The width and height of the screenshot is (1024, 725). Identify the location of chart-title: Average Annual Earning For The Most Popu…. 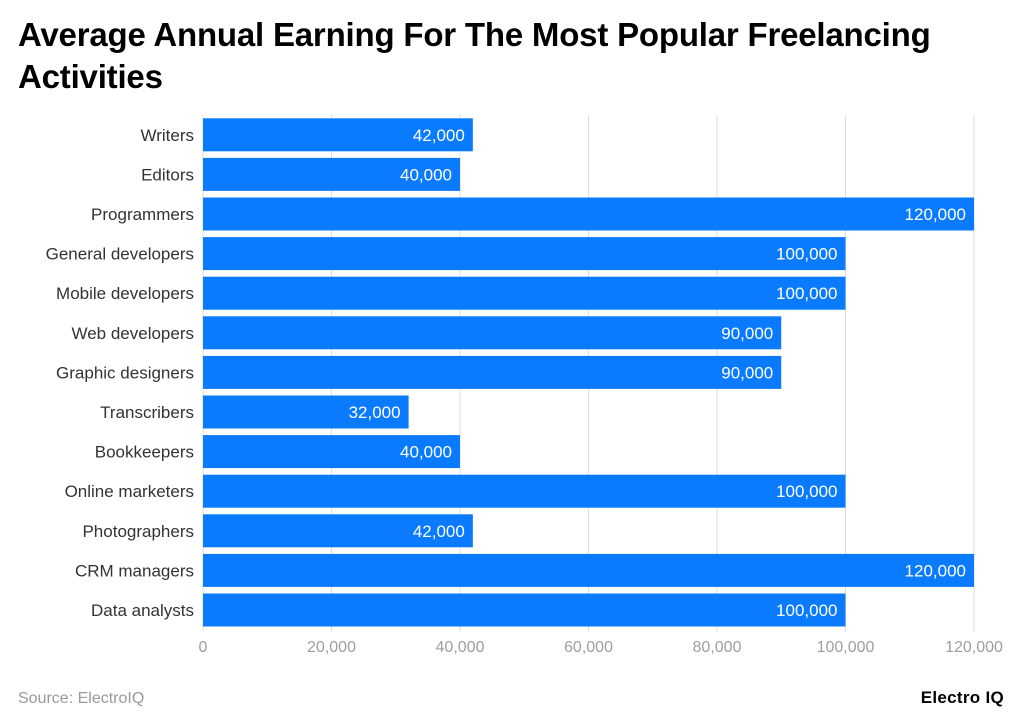
(474, 55).